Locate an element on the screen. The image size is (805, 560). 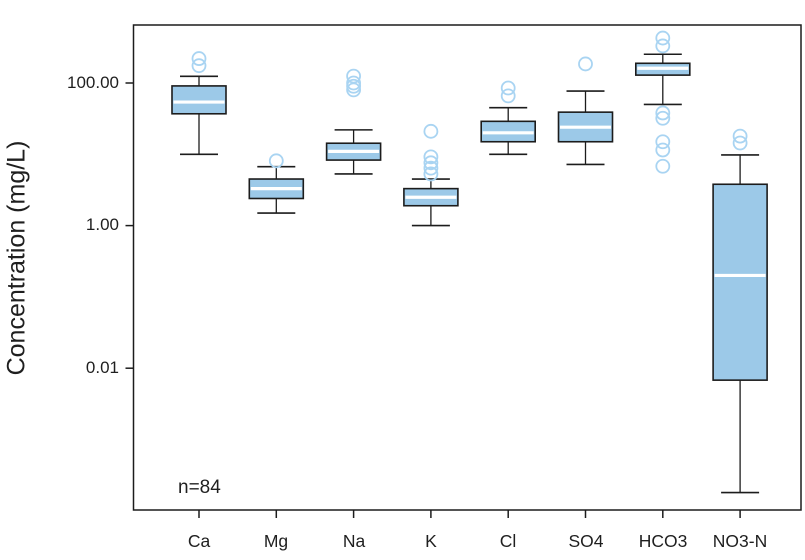
x-tick-label-ca: Ca is located at coordinates (199, 541).